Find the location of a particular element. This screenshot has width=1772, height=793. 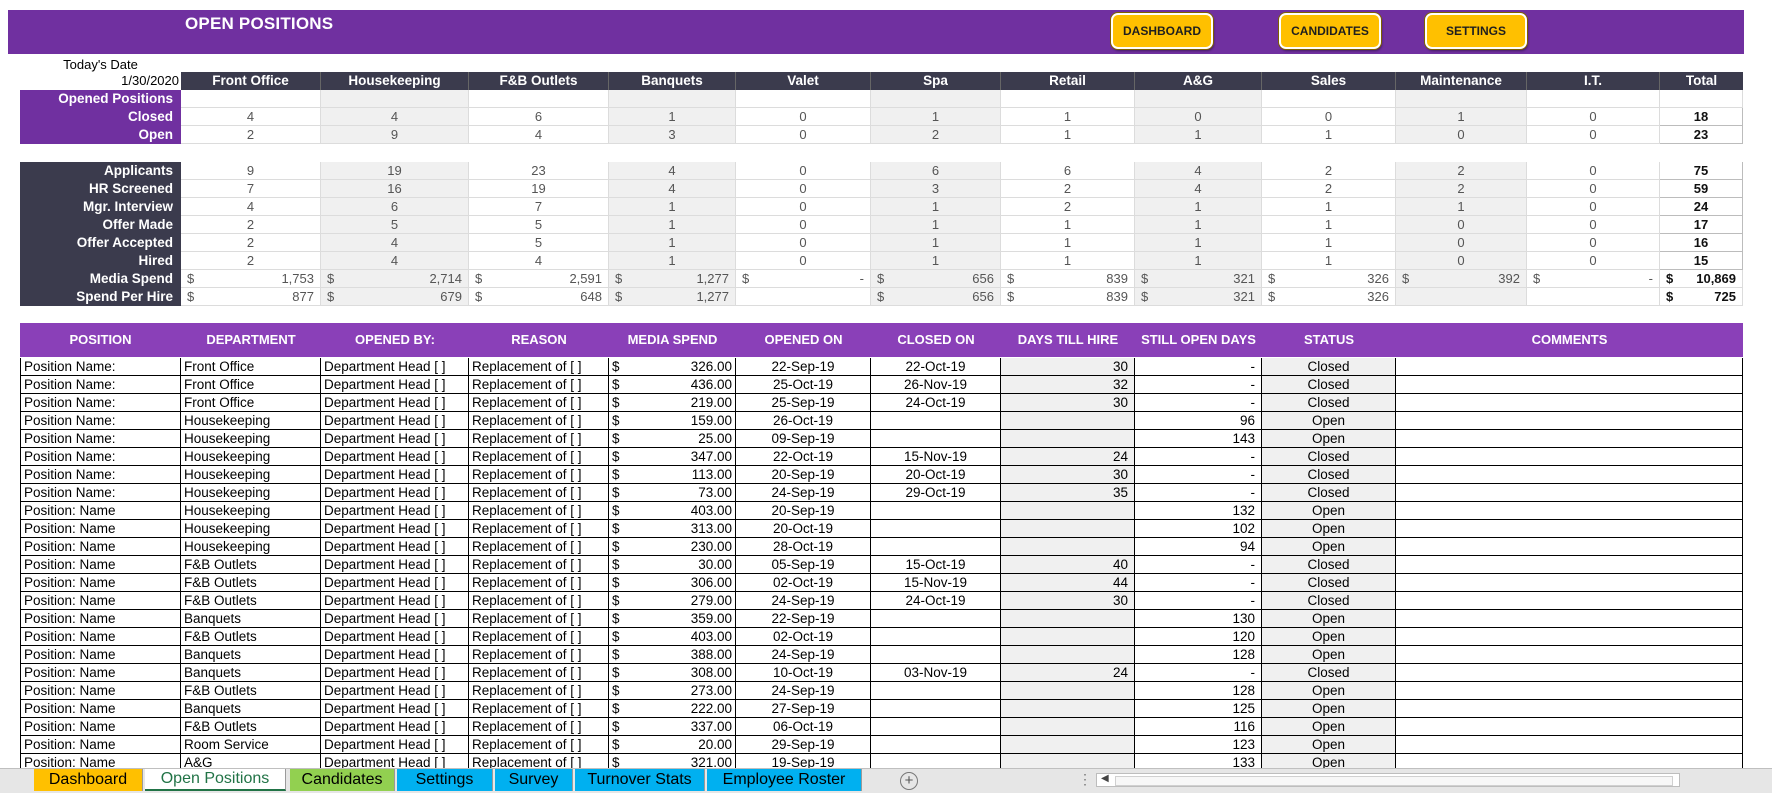

todays-date-value: 1/30/2020 is located at coordinates (150, 80).